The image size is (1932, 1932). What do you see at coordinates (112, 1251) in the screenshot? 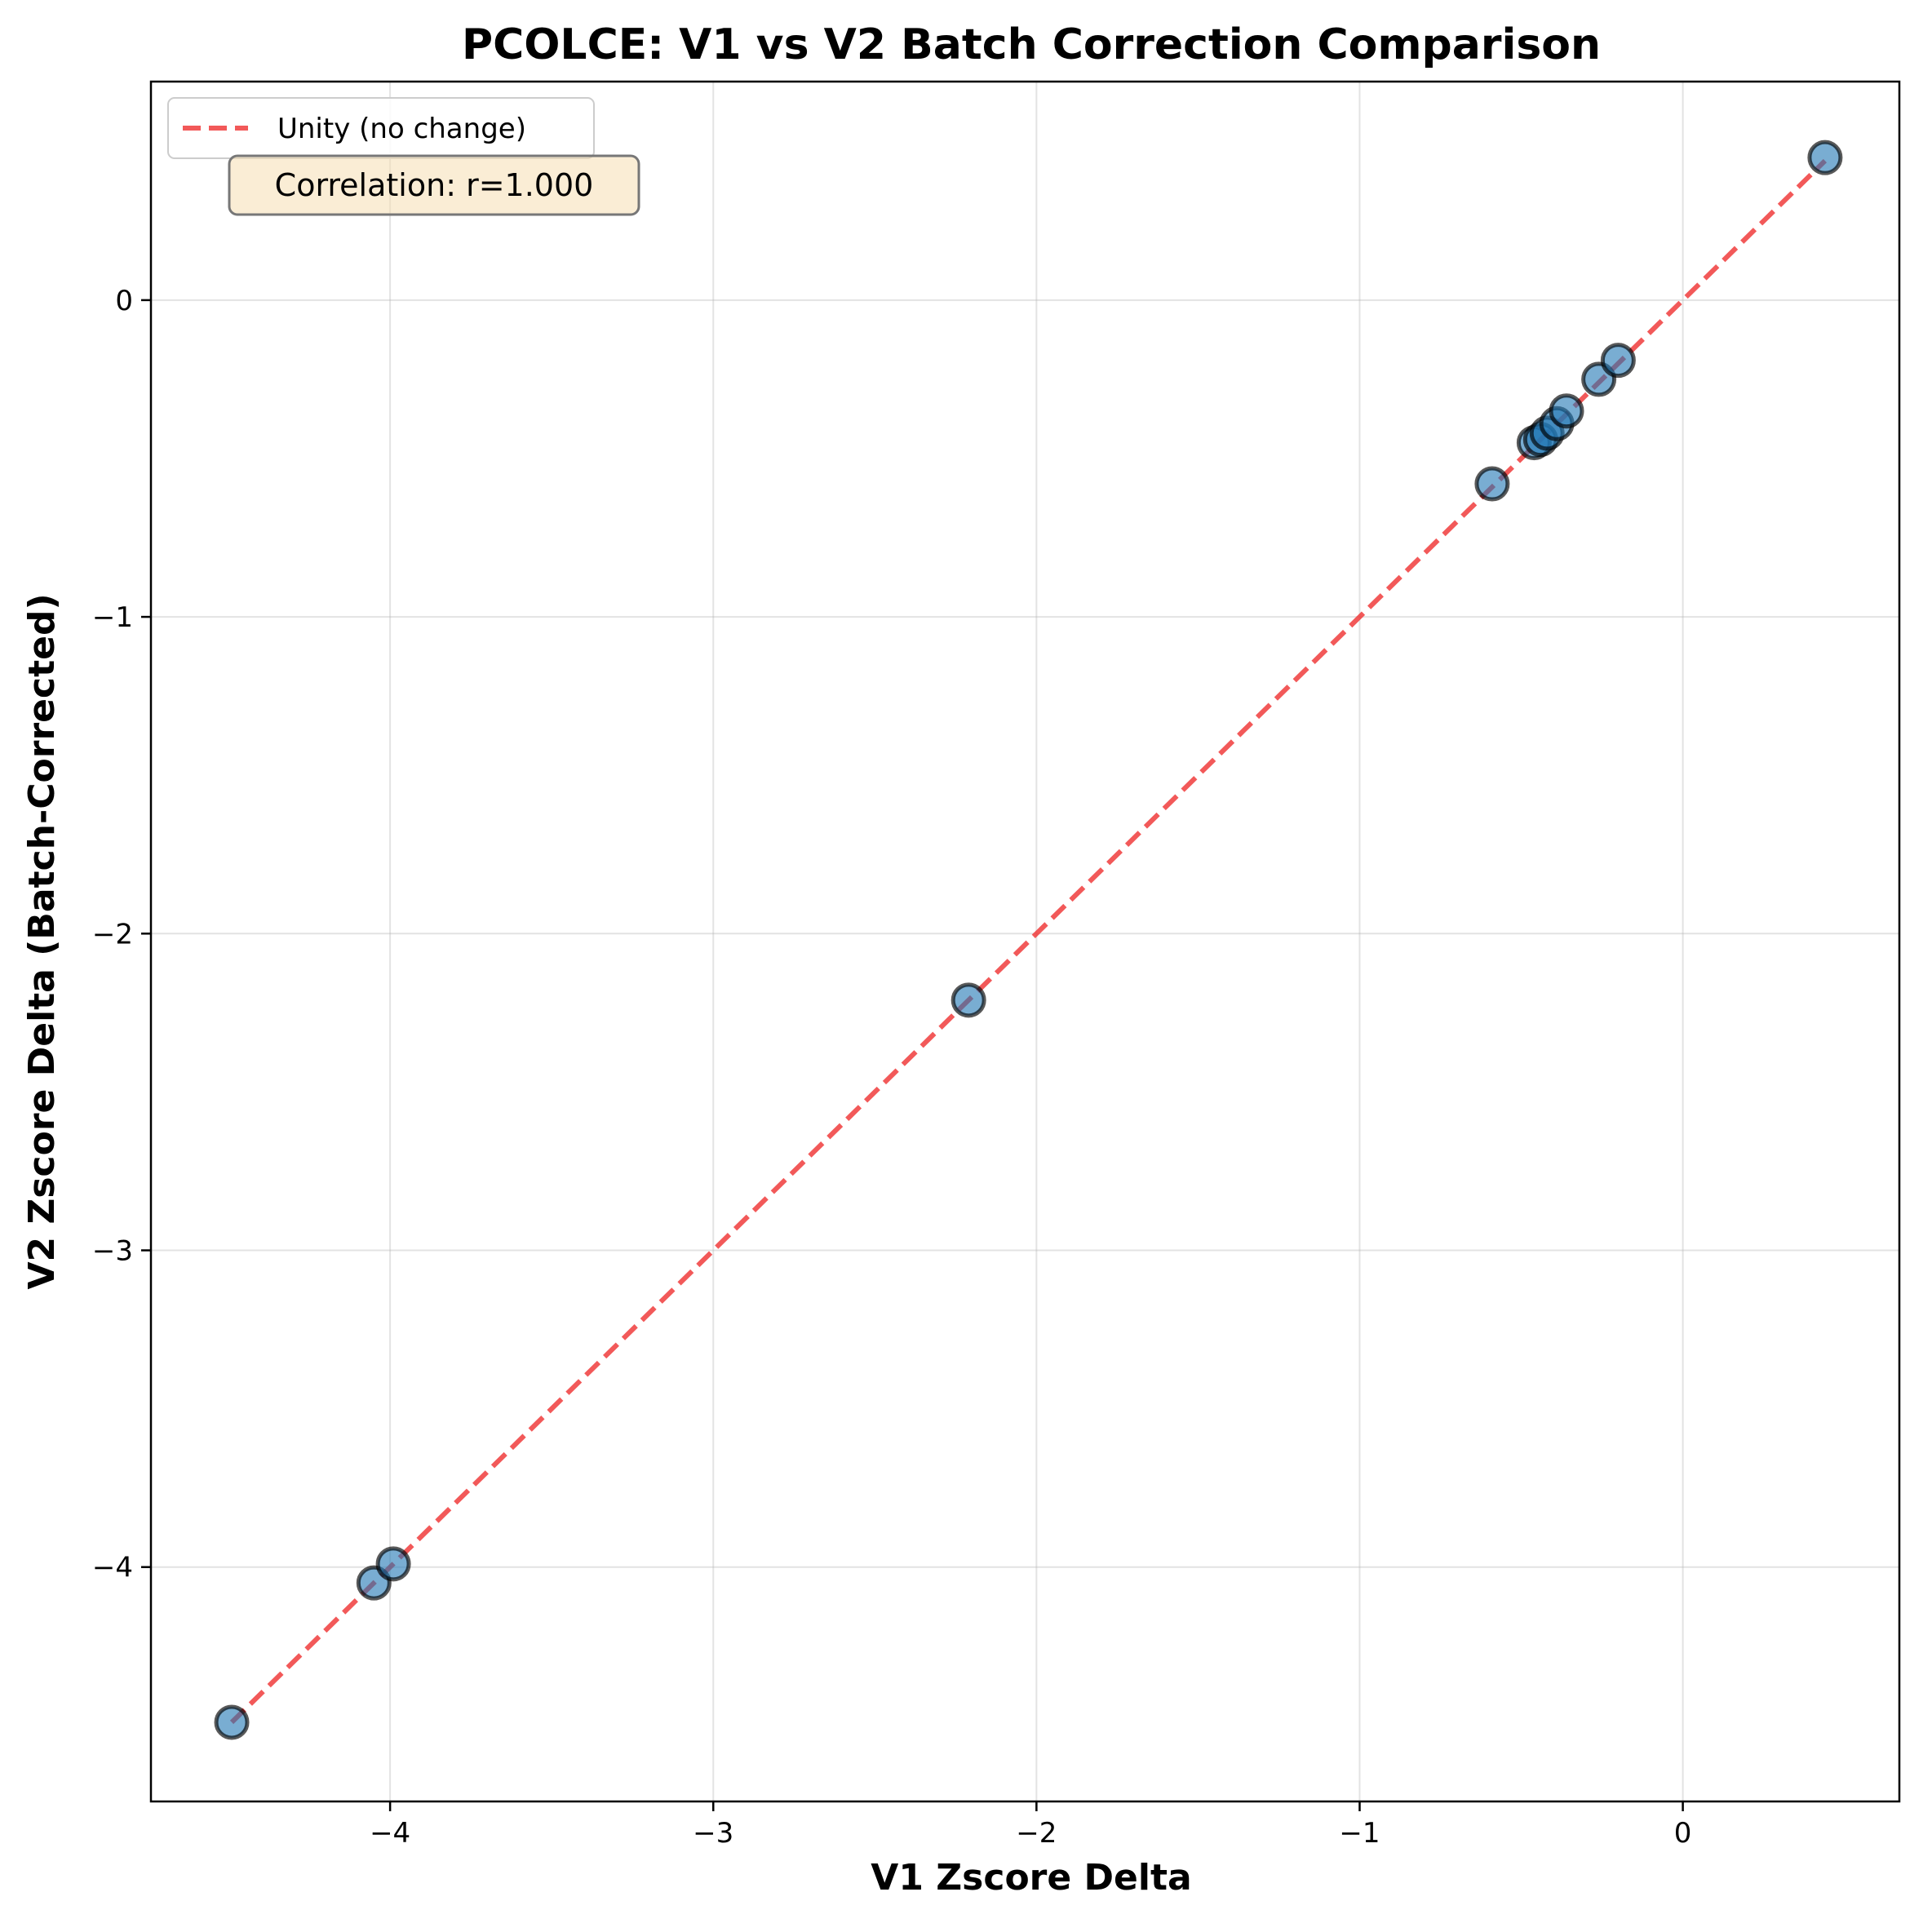
I see `y-tick-label: −3` at bounding box center [112, 1251].